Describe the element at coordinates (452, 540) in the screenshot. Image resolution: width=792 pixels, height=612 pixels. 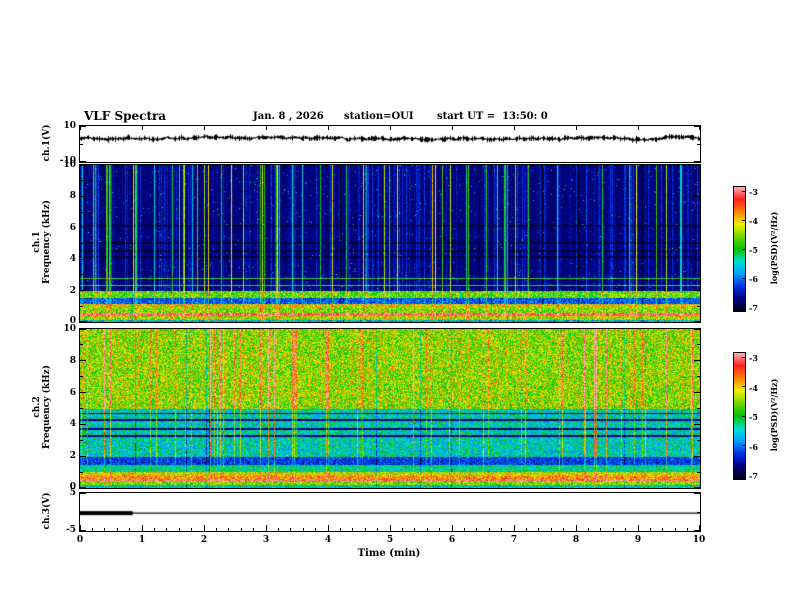
I see `x-tick-label: 6` at that location.